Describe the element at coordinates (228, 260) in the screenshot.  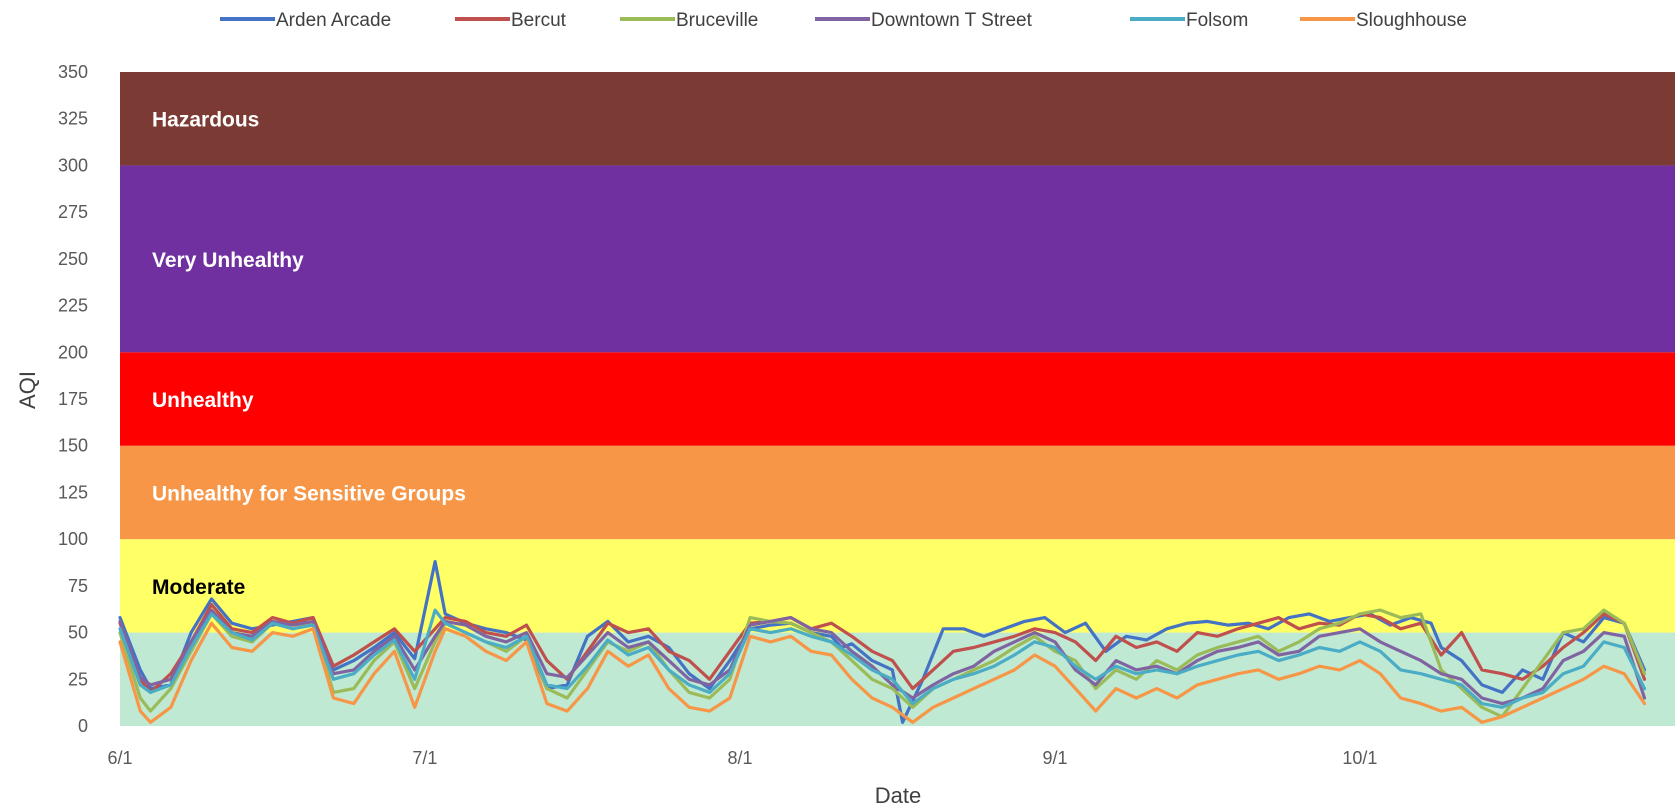
I see `band-label-4: Very Unhealthy` at that location.